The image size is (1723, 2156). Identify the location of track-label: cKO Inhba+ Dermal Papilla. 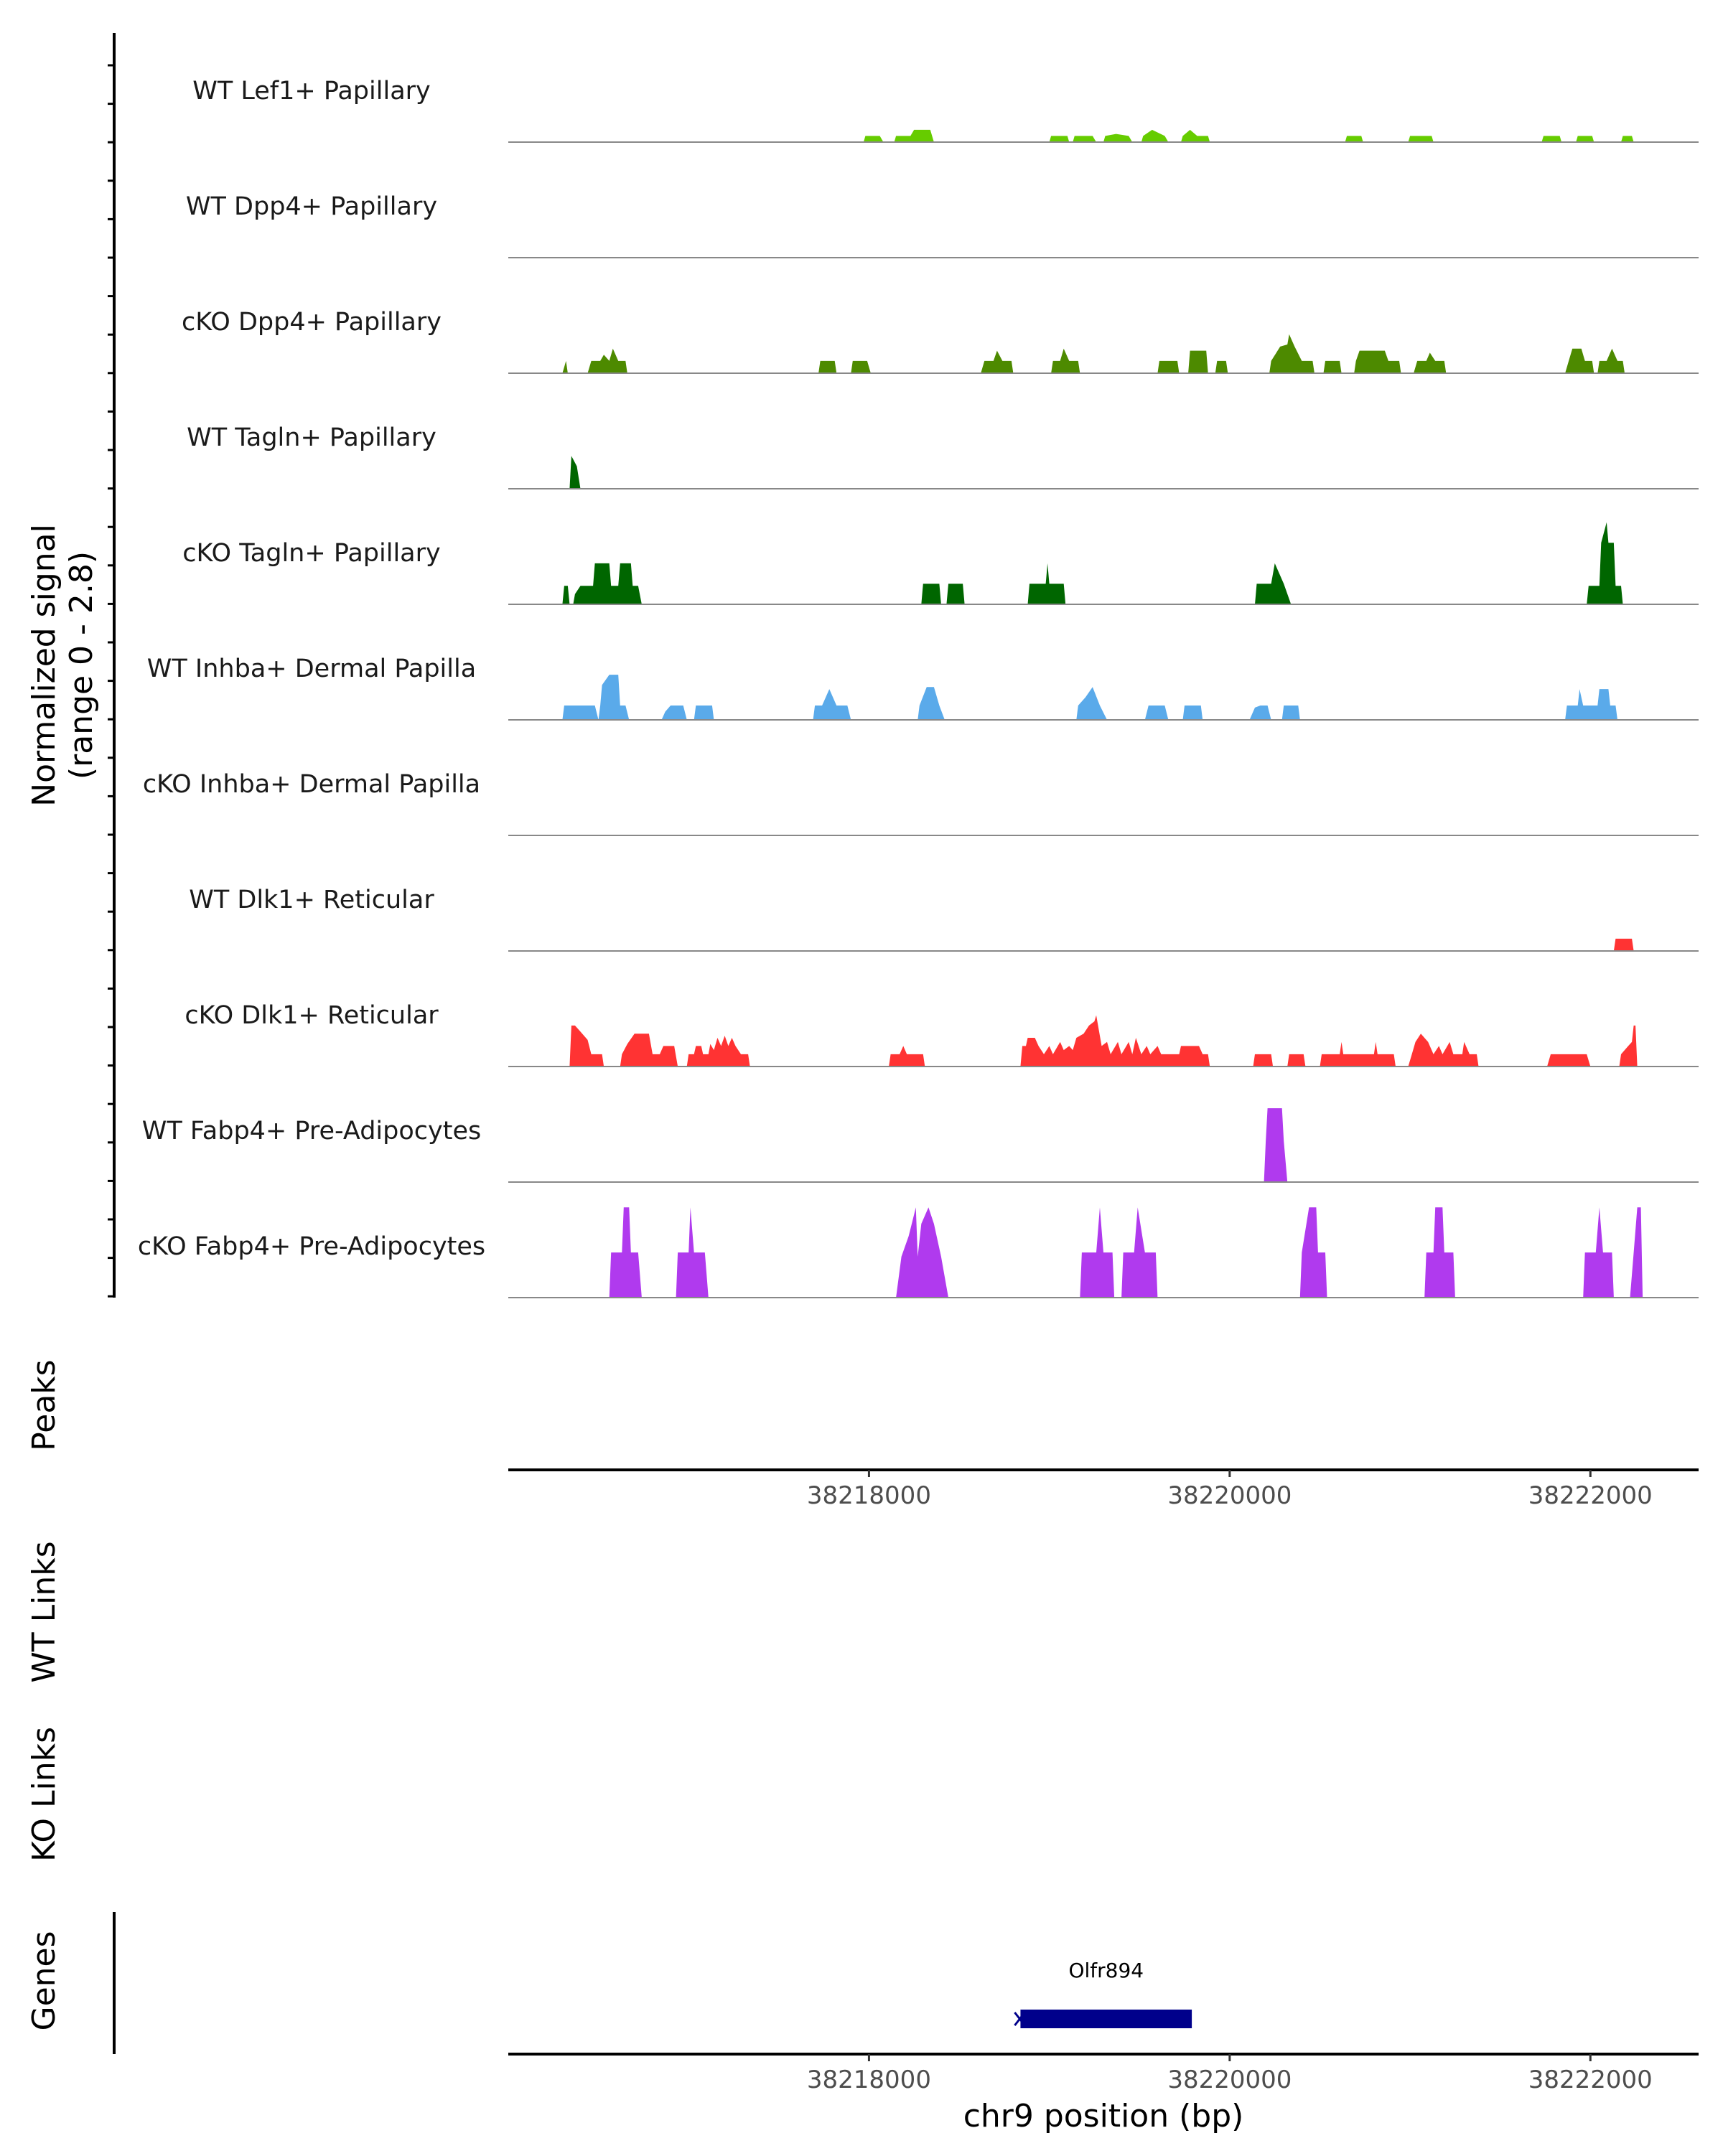
(311, 784).